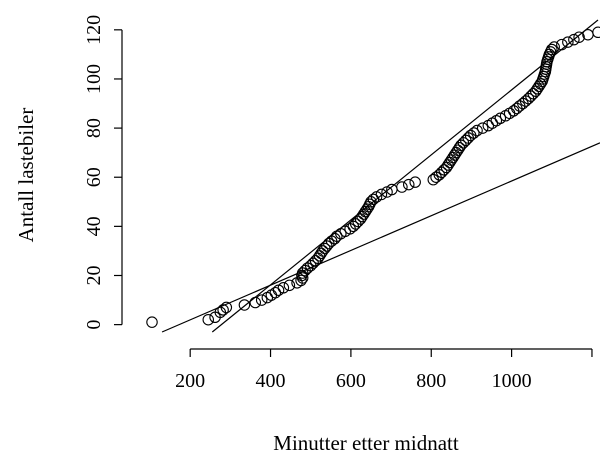 The image size is (600, 457). I want to click on x-axis-title: Minutter etter midnatt, so click(366, 443).